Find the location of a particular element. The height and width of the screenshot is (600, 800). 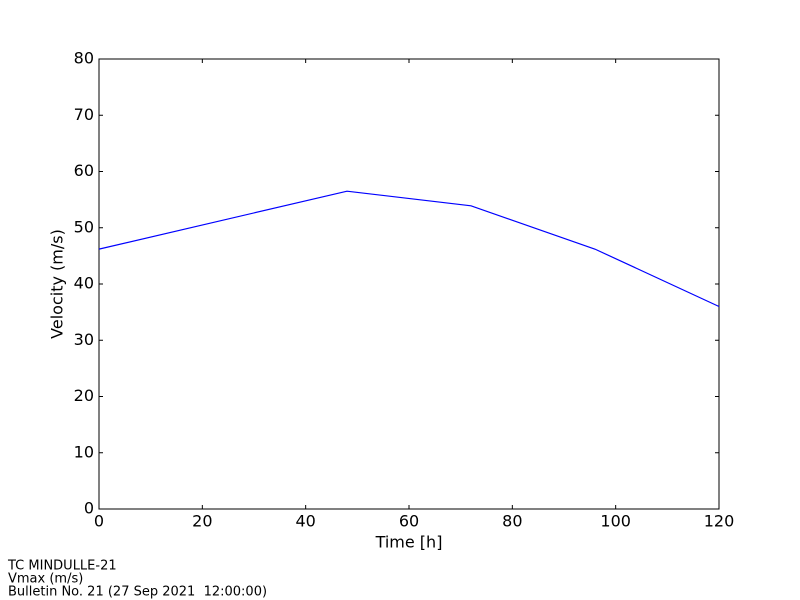

y-tick-label: 40 is located at coordinates (84, 283).